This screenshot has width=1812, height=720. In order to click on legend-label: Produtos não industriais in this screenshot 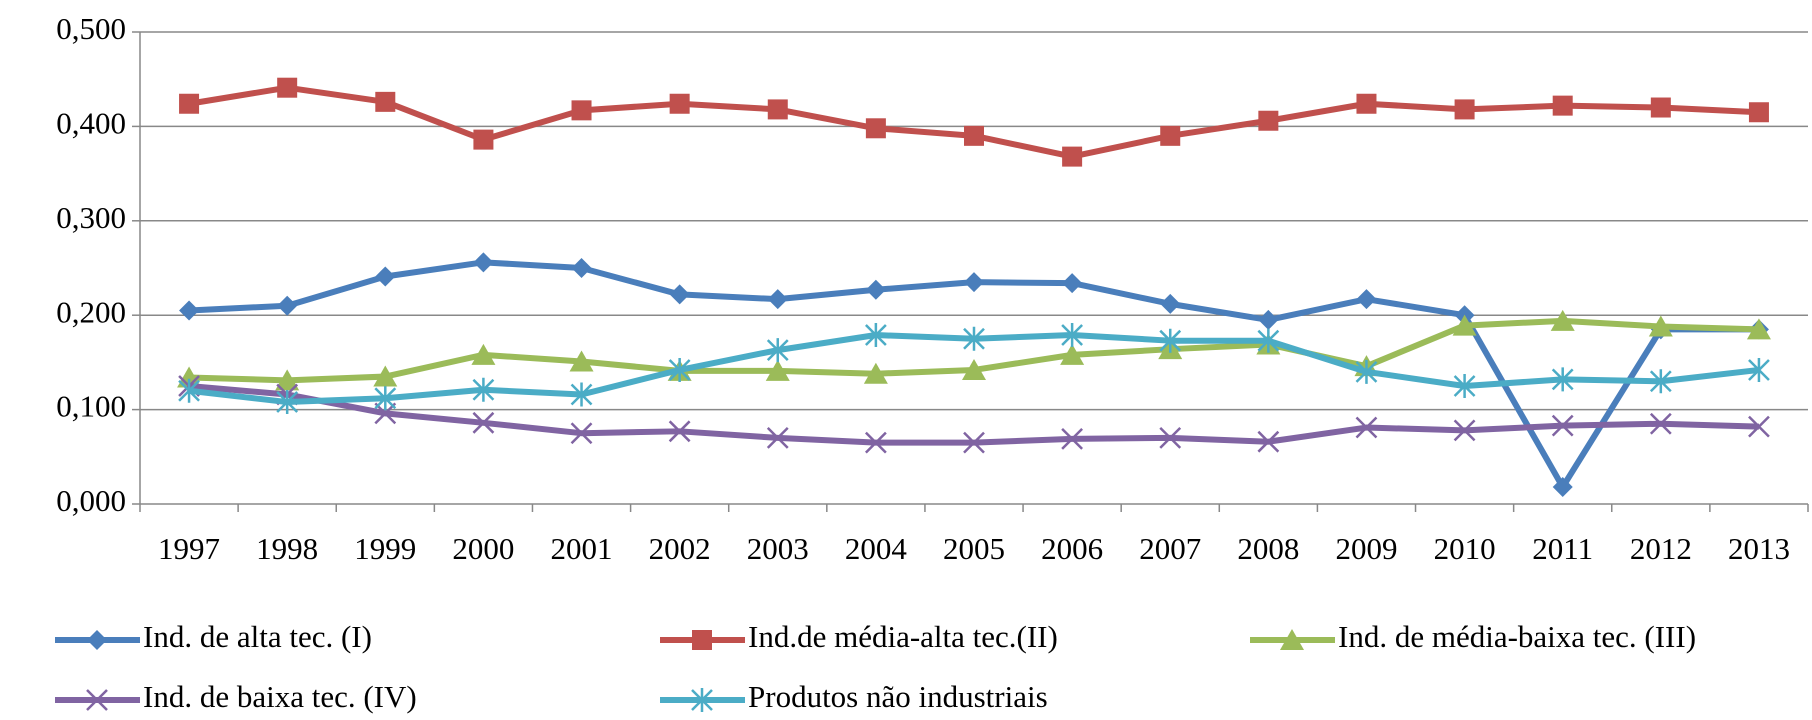, I will do `click(898, 696)`.